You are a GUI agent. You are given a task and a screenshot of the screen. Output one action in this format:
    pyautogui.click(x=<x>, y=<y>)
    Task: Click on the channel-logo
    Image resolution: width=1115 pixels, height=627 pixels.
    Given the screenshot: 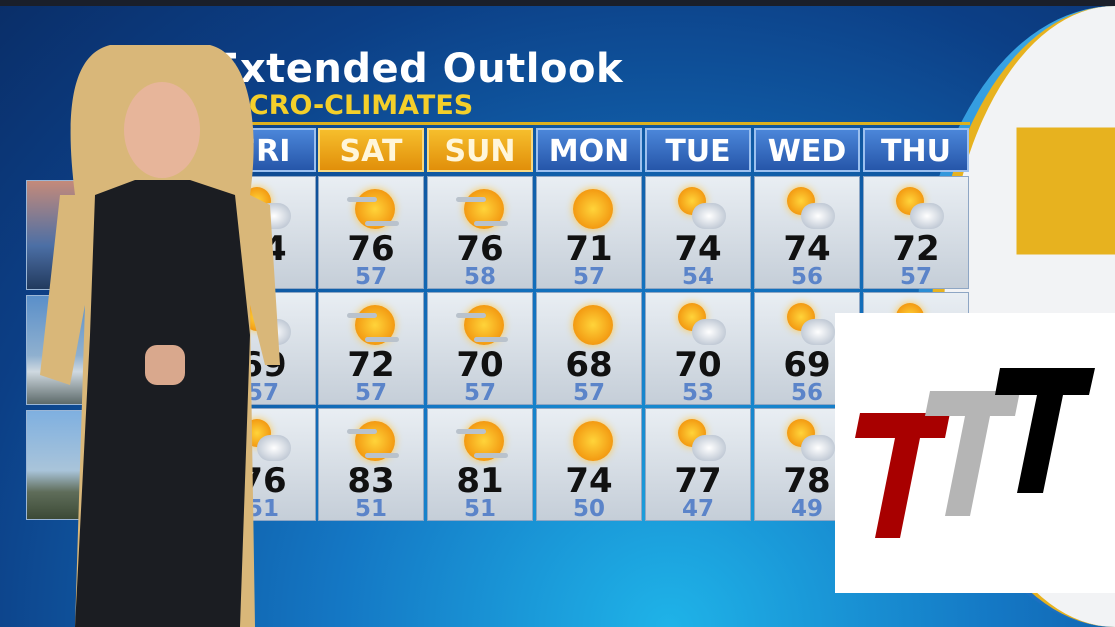 What is the action you would take?
    pyautogui.click(x=975, y=453)
    